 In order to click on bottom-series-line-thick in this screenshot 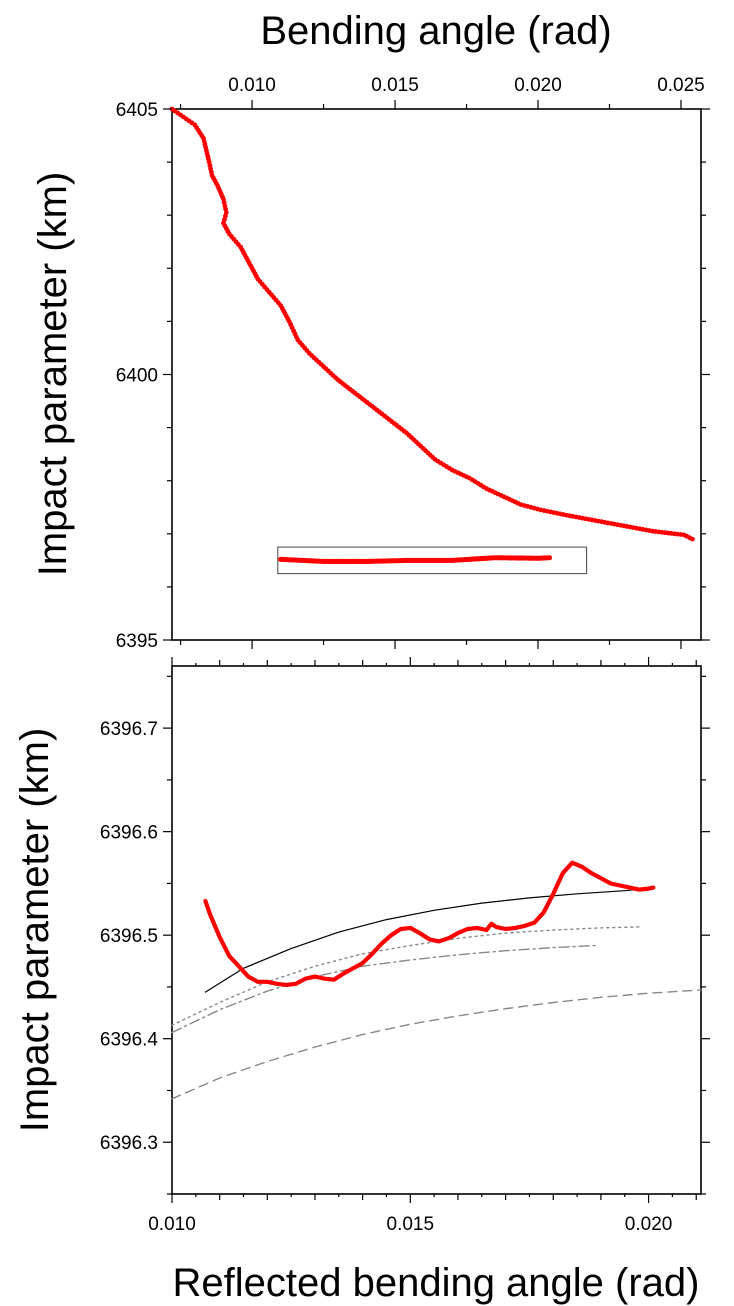, I will do `click(429, 923)`.